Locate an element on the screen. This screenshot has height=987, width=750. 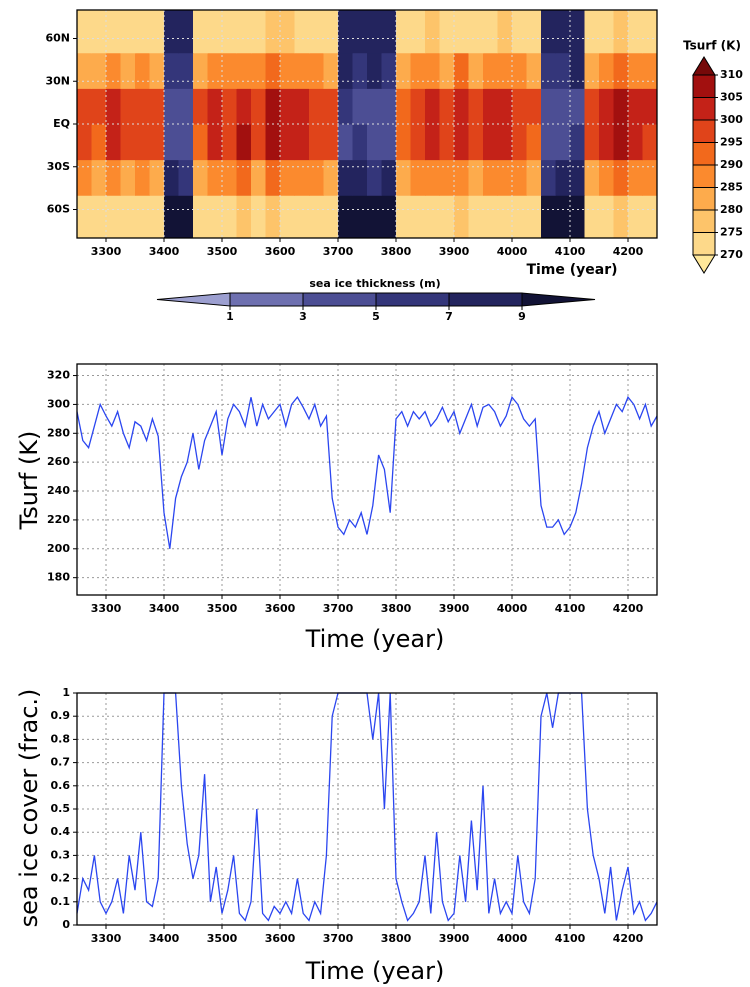
x-axis-label: Time (year) is located at coordinates (375, 971).